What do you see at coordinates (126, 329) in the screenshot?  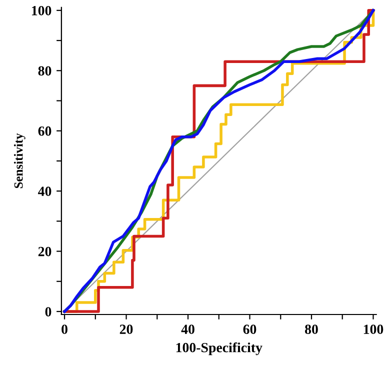 I see `x-tick-label: 20` at bounding box center [126, 329].